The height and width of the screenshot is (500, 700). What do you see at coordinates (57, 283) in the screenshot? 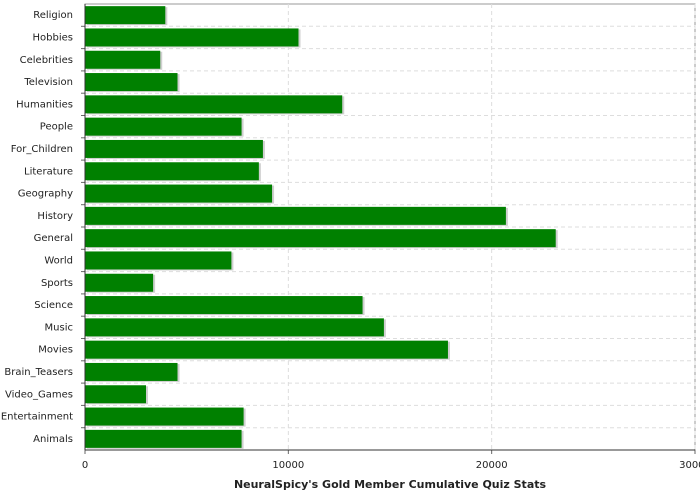
I see `y-tick-label: Sports` at bounding box center [57, 283].